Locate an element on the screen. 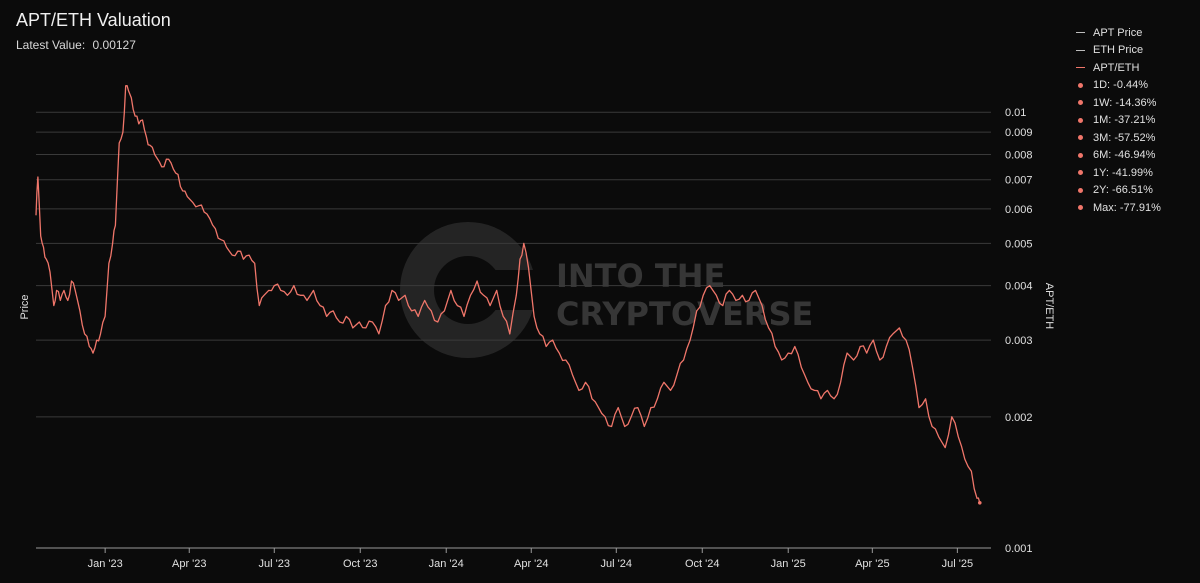 Image resolution: width=1200 pixels, height=583 pixels. x-tick-label: Apr '25 is located at coordinates (872, 564).